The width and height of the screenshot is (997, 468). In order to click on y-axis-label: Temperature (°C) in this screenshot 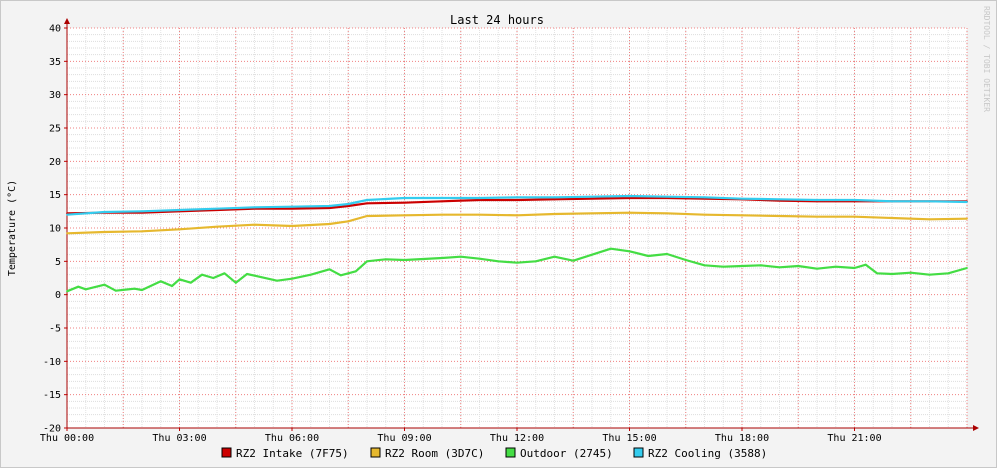, I will do `click(12, 228)`.